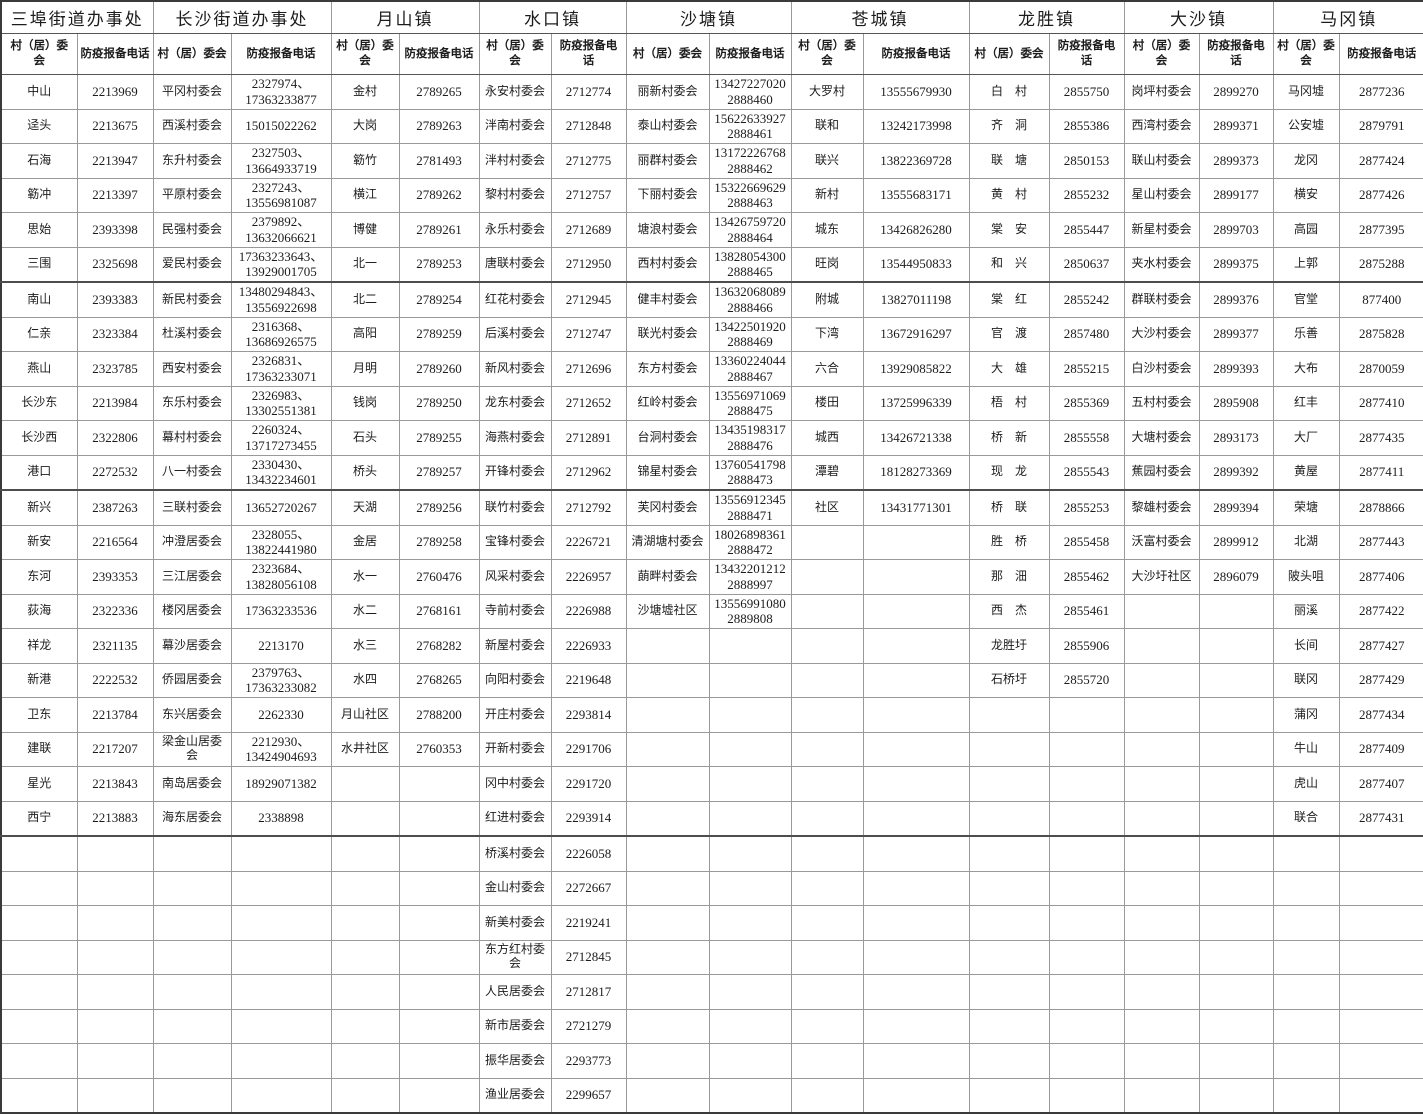 Image resolution: width=1423 pixels, height=1114 pixels. I want to click on village-cell: 大岗, so click(365, 126).